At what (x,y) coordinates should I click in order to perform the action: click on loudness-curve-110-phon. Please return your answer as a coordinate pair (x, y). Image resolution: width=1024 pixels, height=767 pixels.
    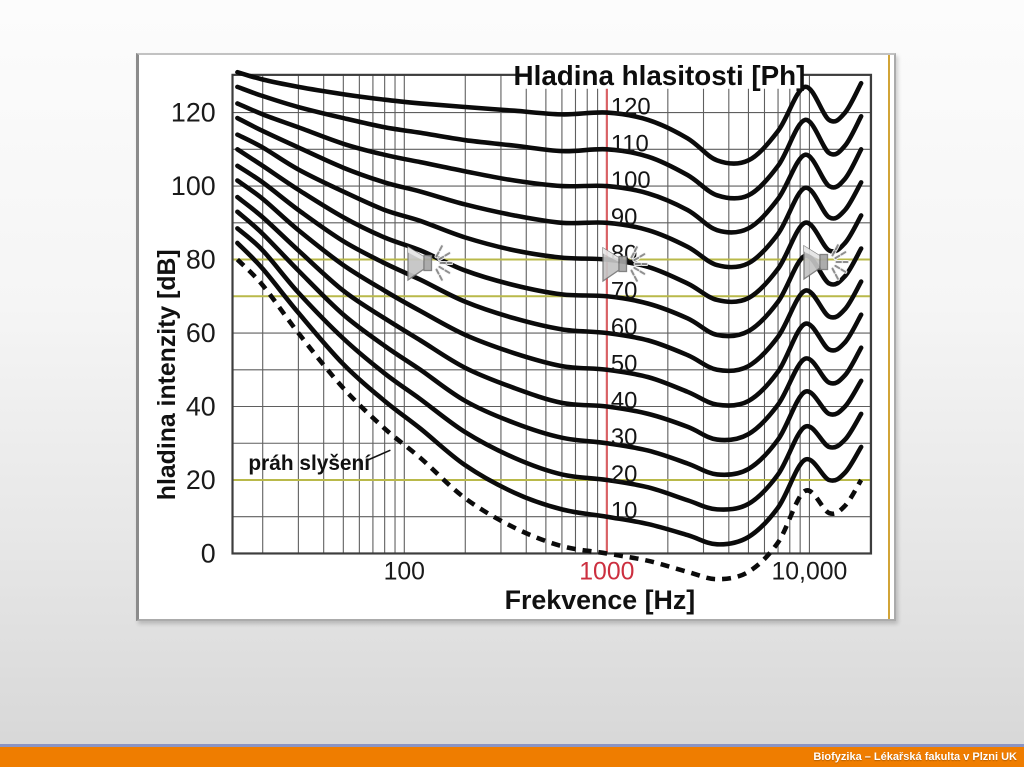
    Looking at the image, I should click on (549, 142).